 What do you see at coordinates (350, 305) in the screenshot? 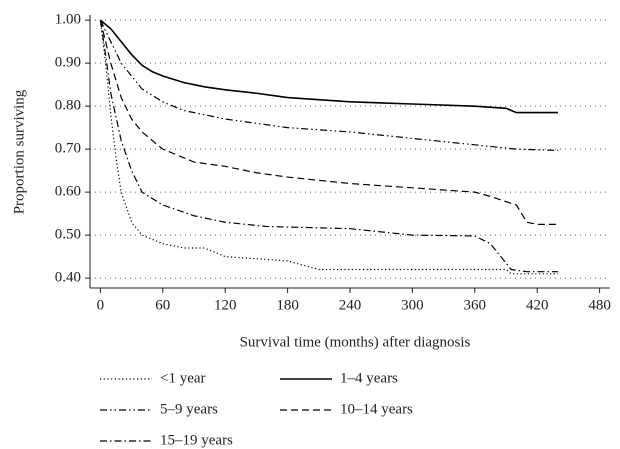
I see `x-tick-label: 240` at bounding box center [350, 305].